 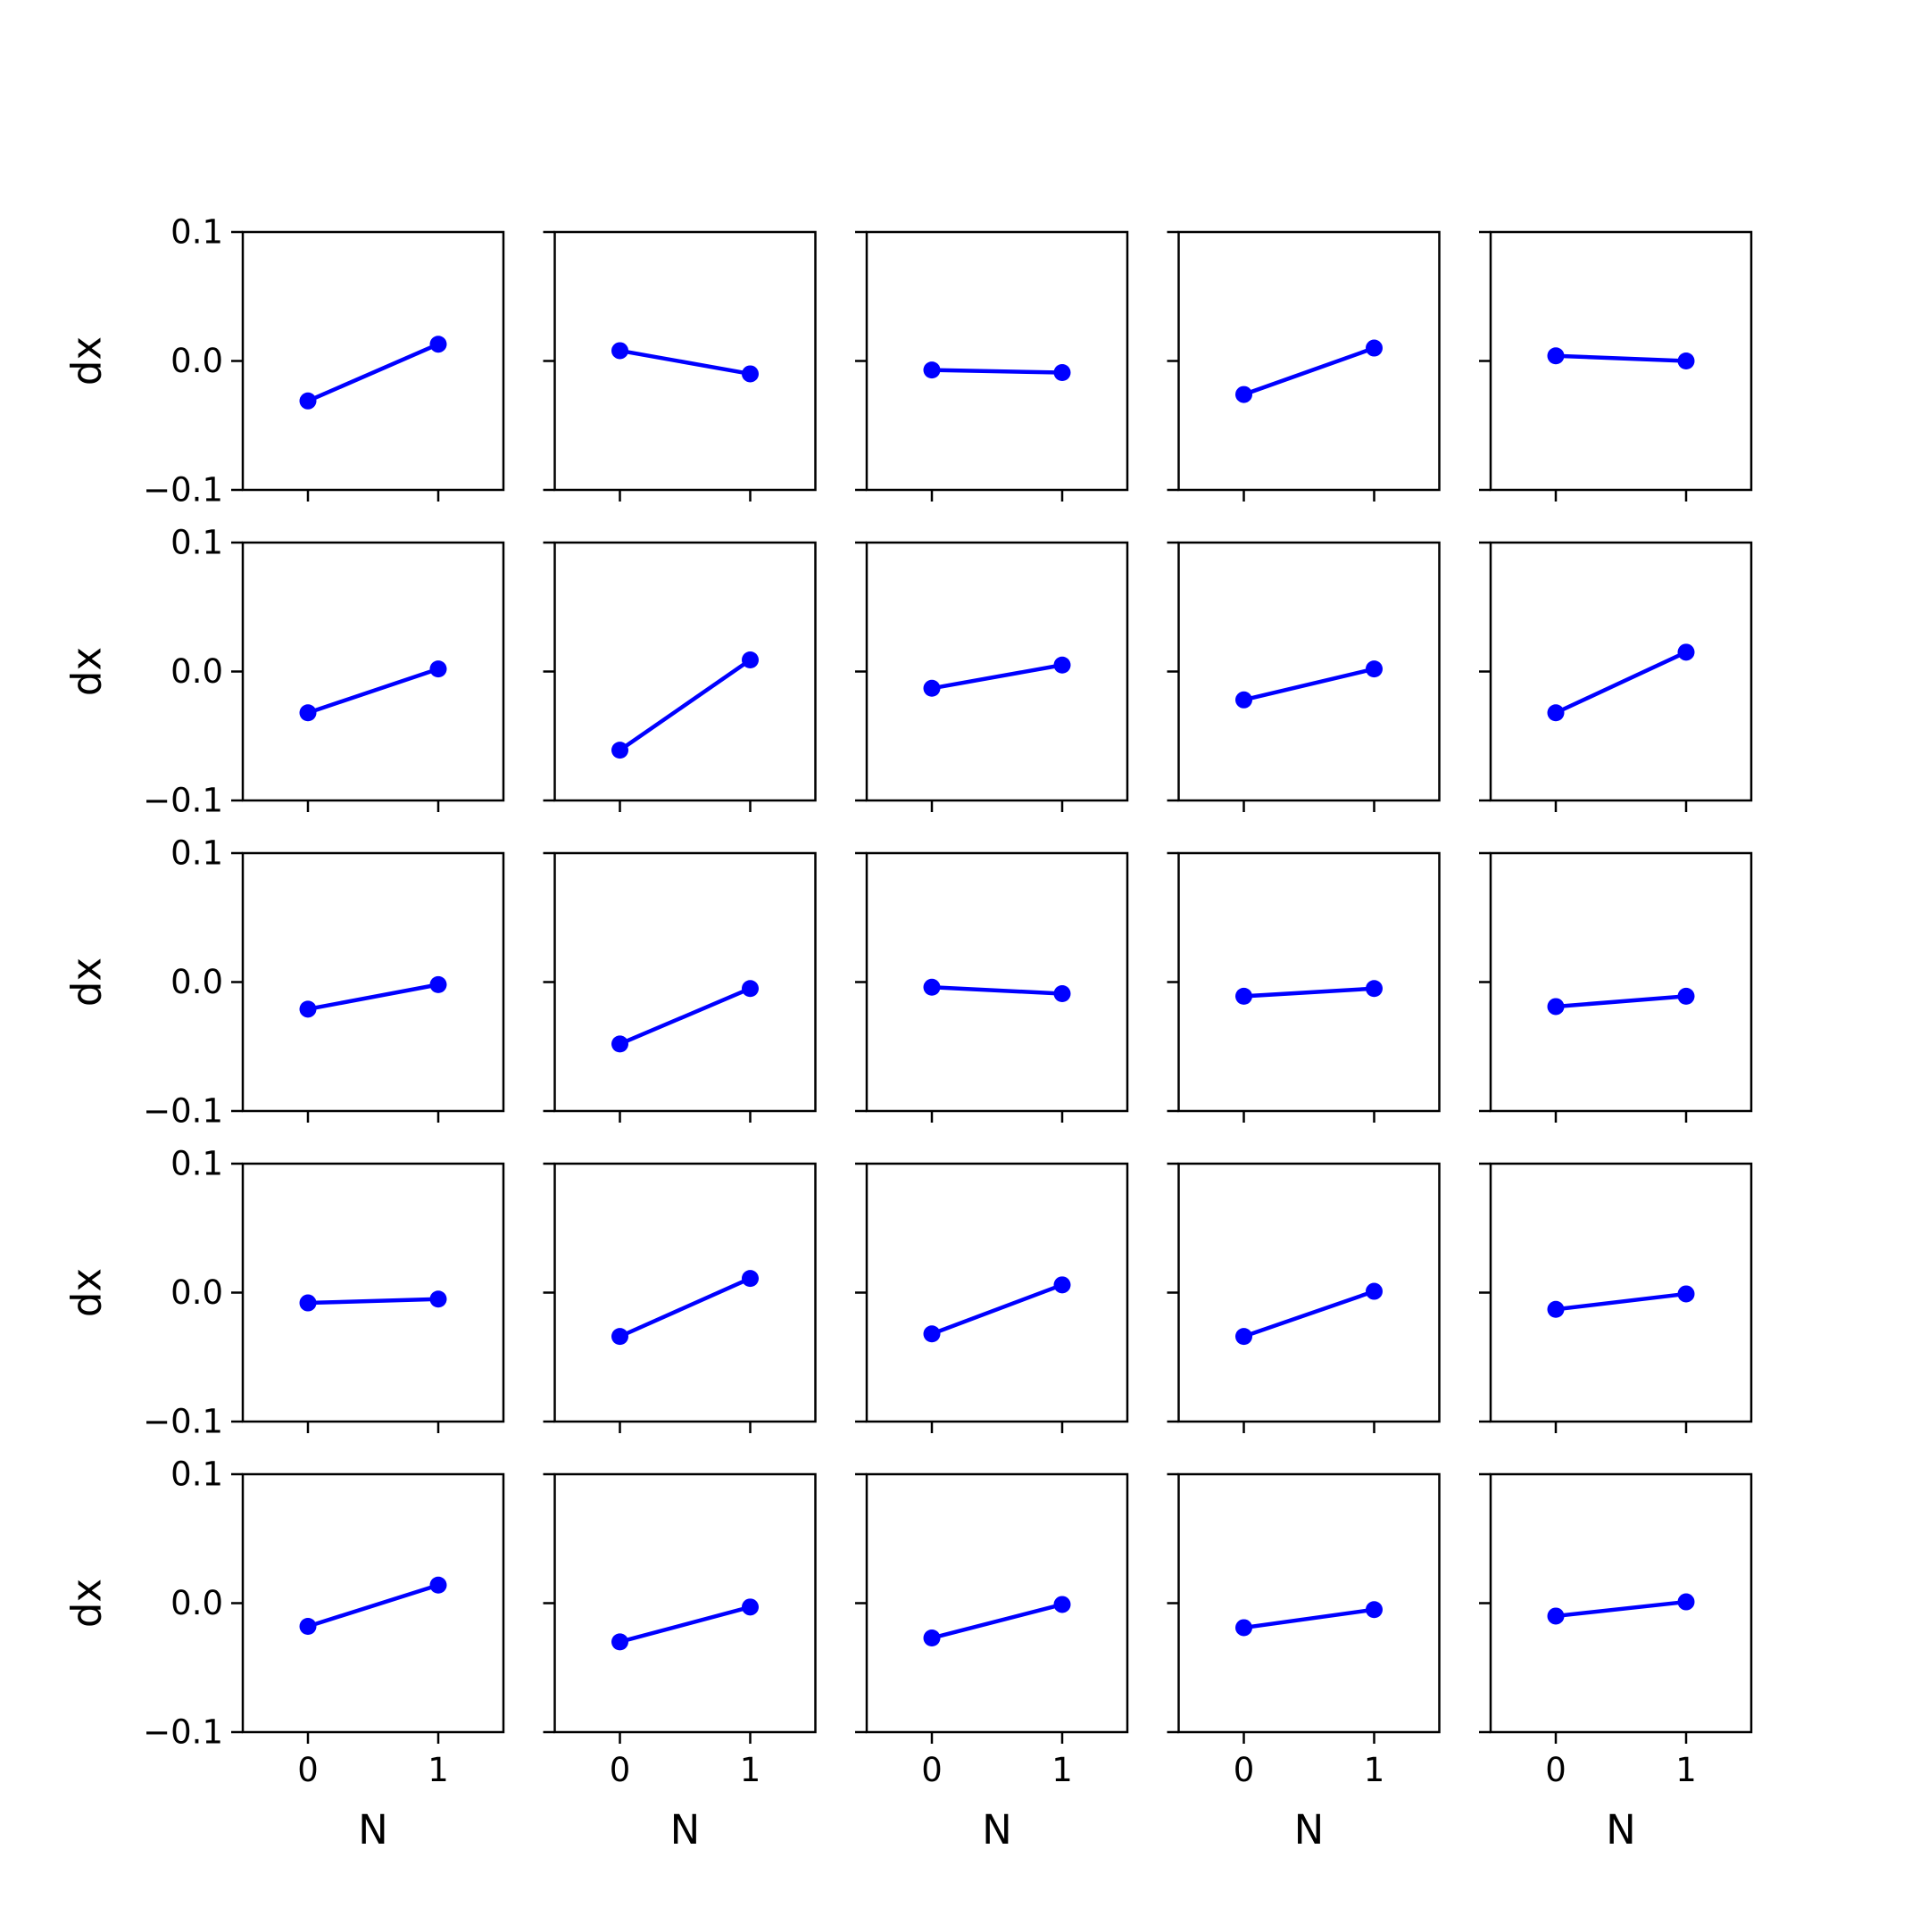 I want to click on subplot-r1-c3, so click(x=992, y=366).